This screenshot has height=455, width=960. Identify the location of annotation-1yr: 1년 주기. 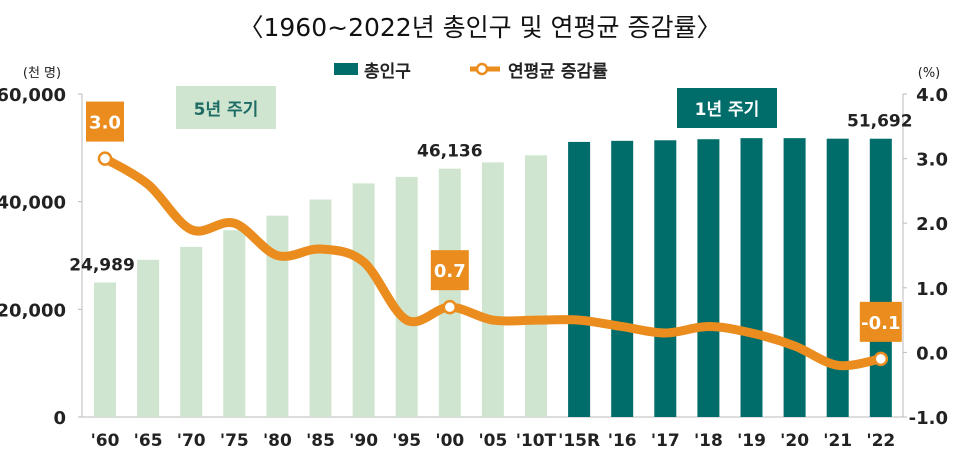
(727, 110).